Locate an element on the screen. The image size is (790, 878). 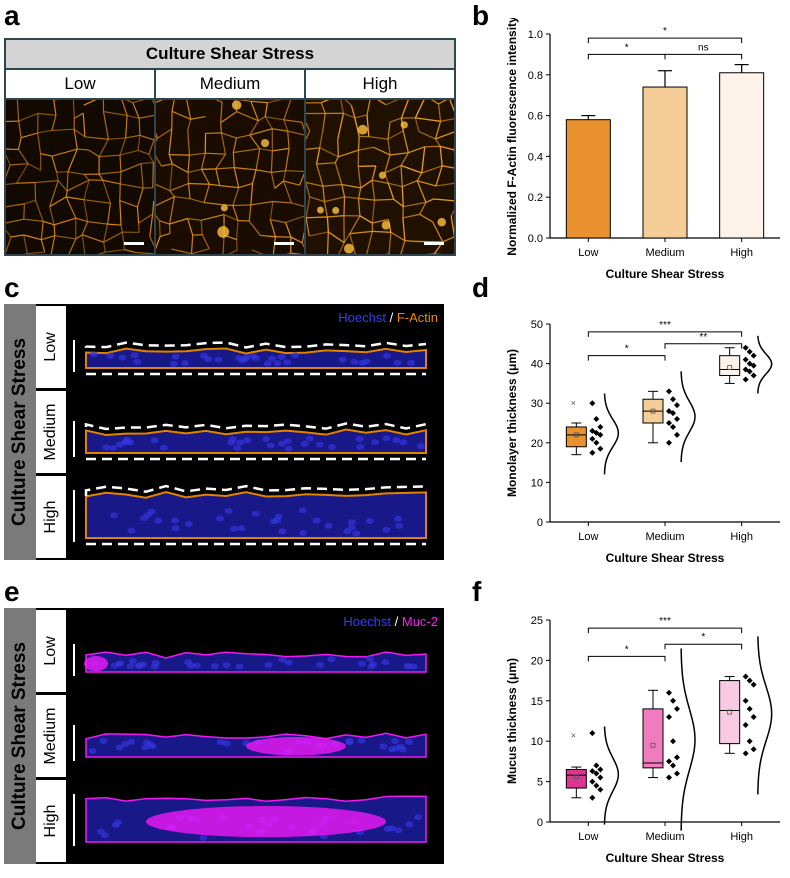
y-tick-label: 0.8 is located at coordinates (535, 76).